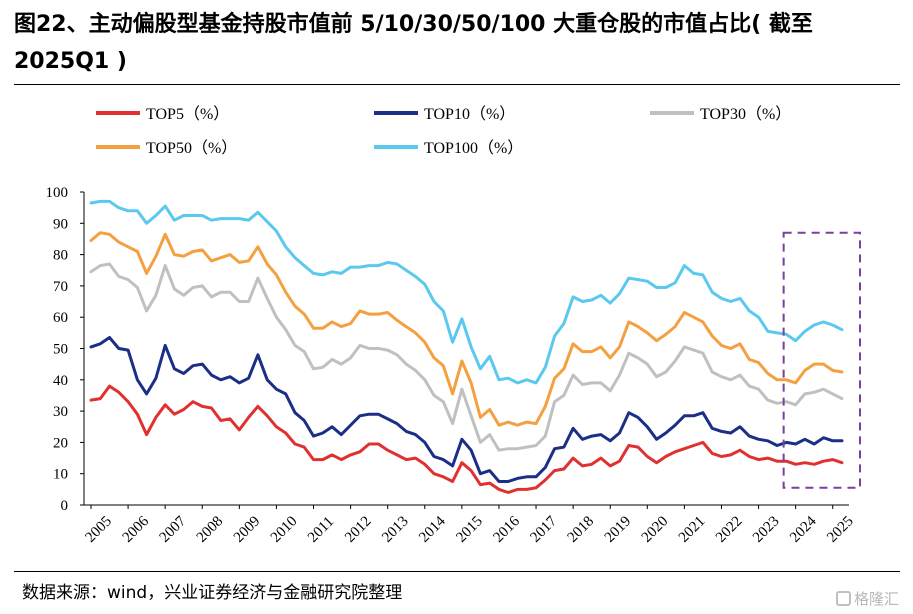 The width and height of the screenshot is (913, 614). What do you see at coordinates (692, 529) in the screenshot?
I see `x-tick-label: 2021` at bounding box center [692, 529].